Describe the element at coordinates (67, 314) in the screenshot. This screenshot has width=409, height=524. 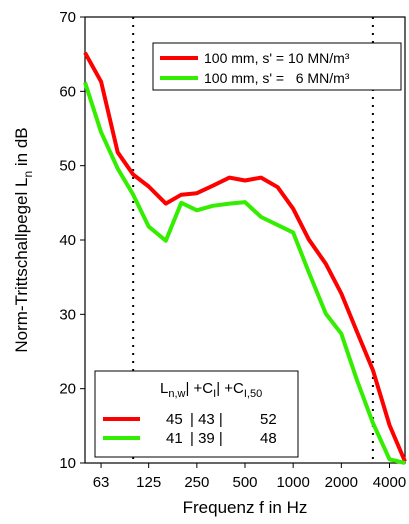
I see `y-tick-label: 30` at that location.